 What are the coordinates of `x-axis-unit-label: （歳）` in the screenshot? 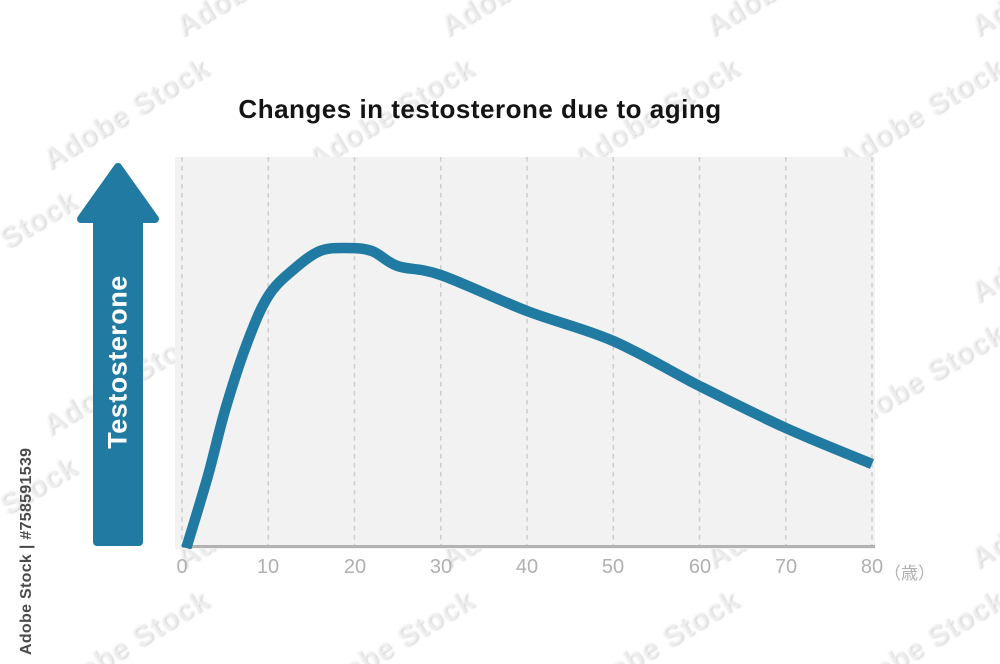 It's located at (909, 573).